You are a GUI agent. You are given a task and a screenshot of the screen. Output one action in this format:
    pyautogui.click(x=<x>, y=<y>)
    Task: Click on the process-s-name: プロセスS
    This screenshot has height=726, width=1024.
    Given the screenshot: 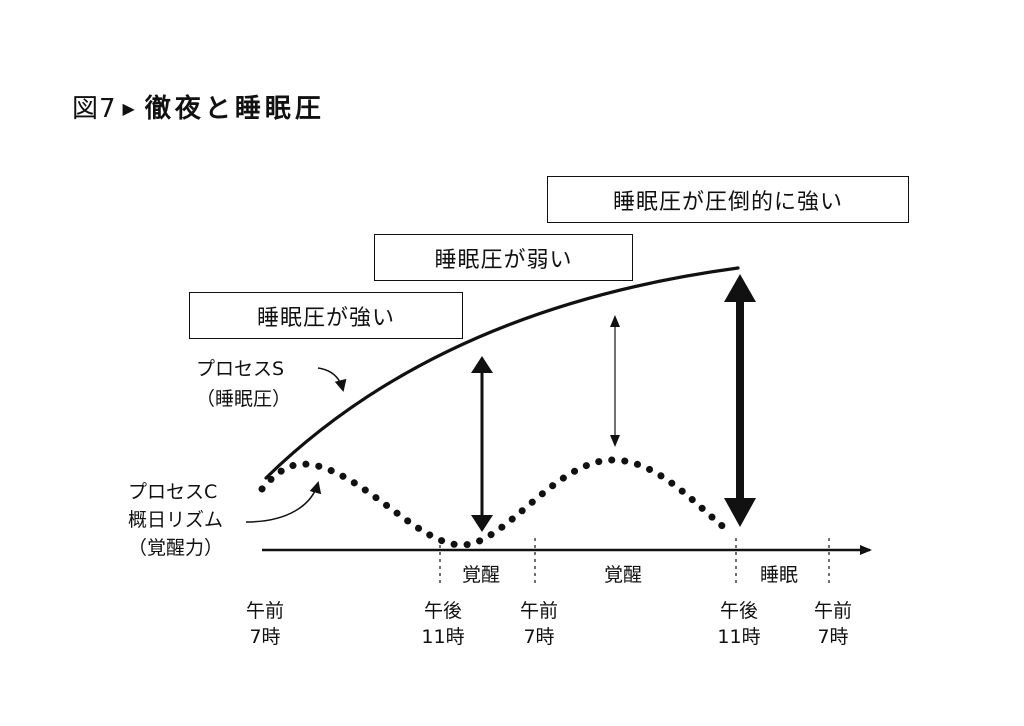 What is the action you would take?
    pyautogui.click(x=240, y=369)
    